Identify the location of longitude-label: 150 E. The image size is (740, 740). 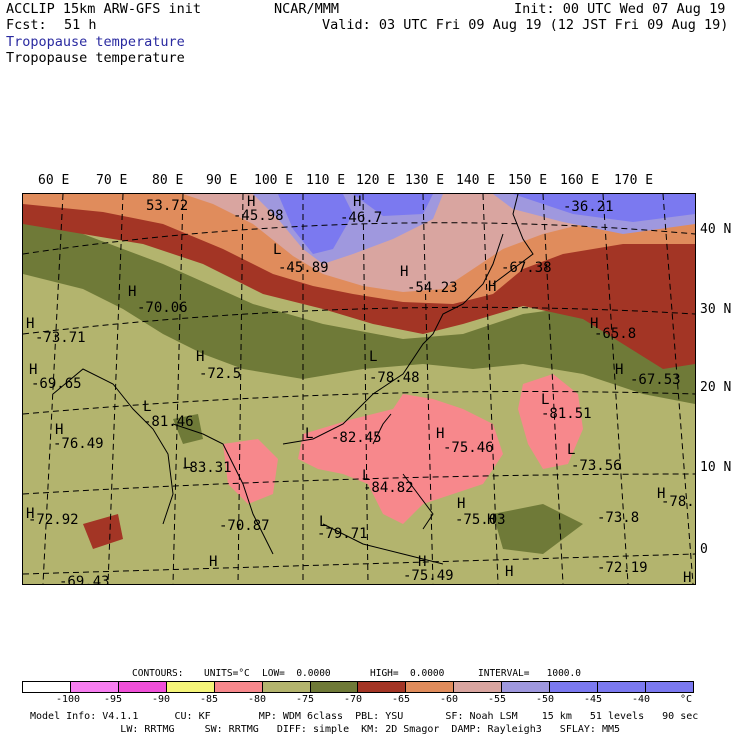
(528, 180).